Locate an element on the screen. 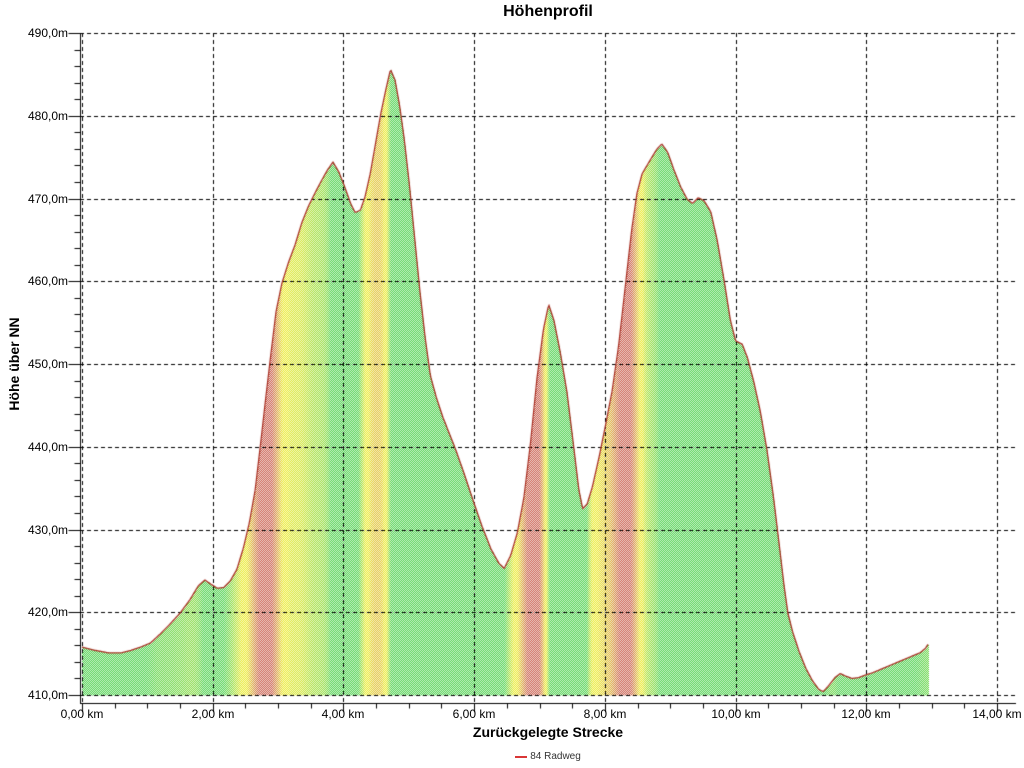  legend: 84 Radweg is located at coordinates (548, 756).